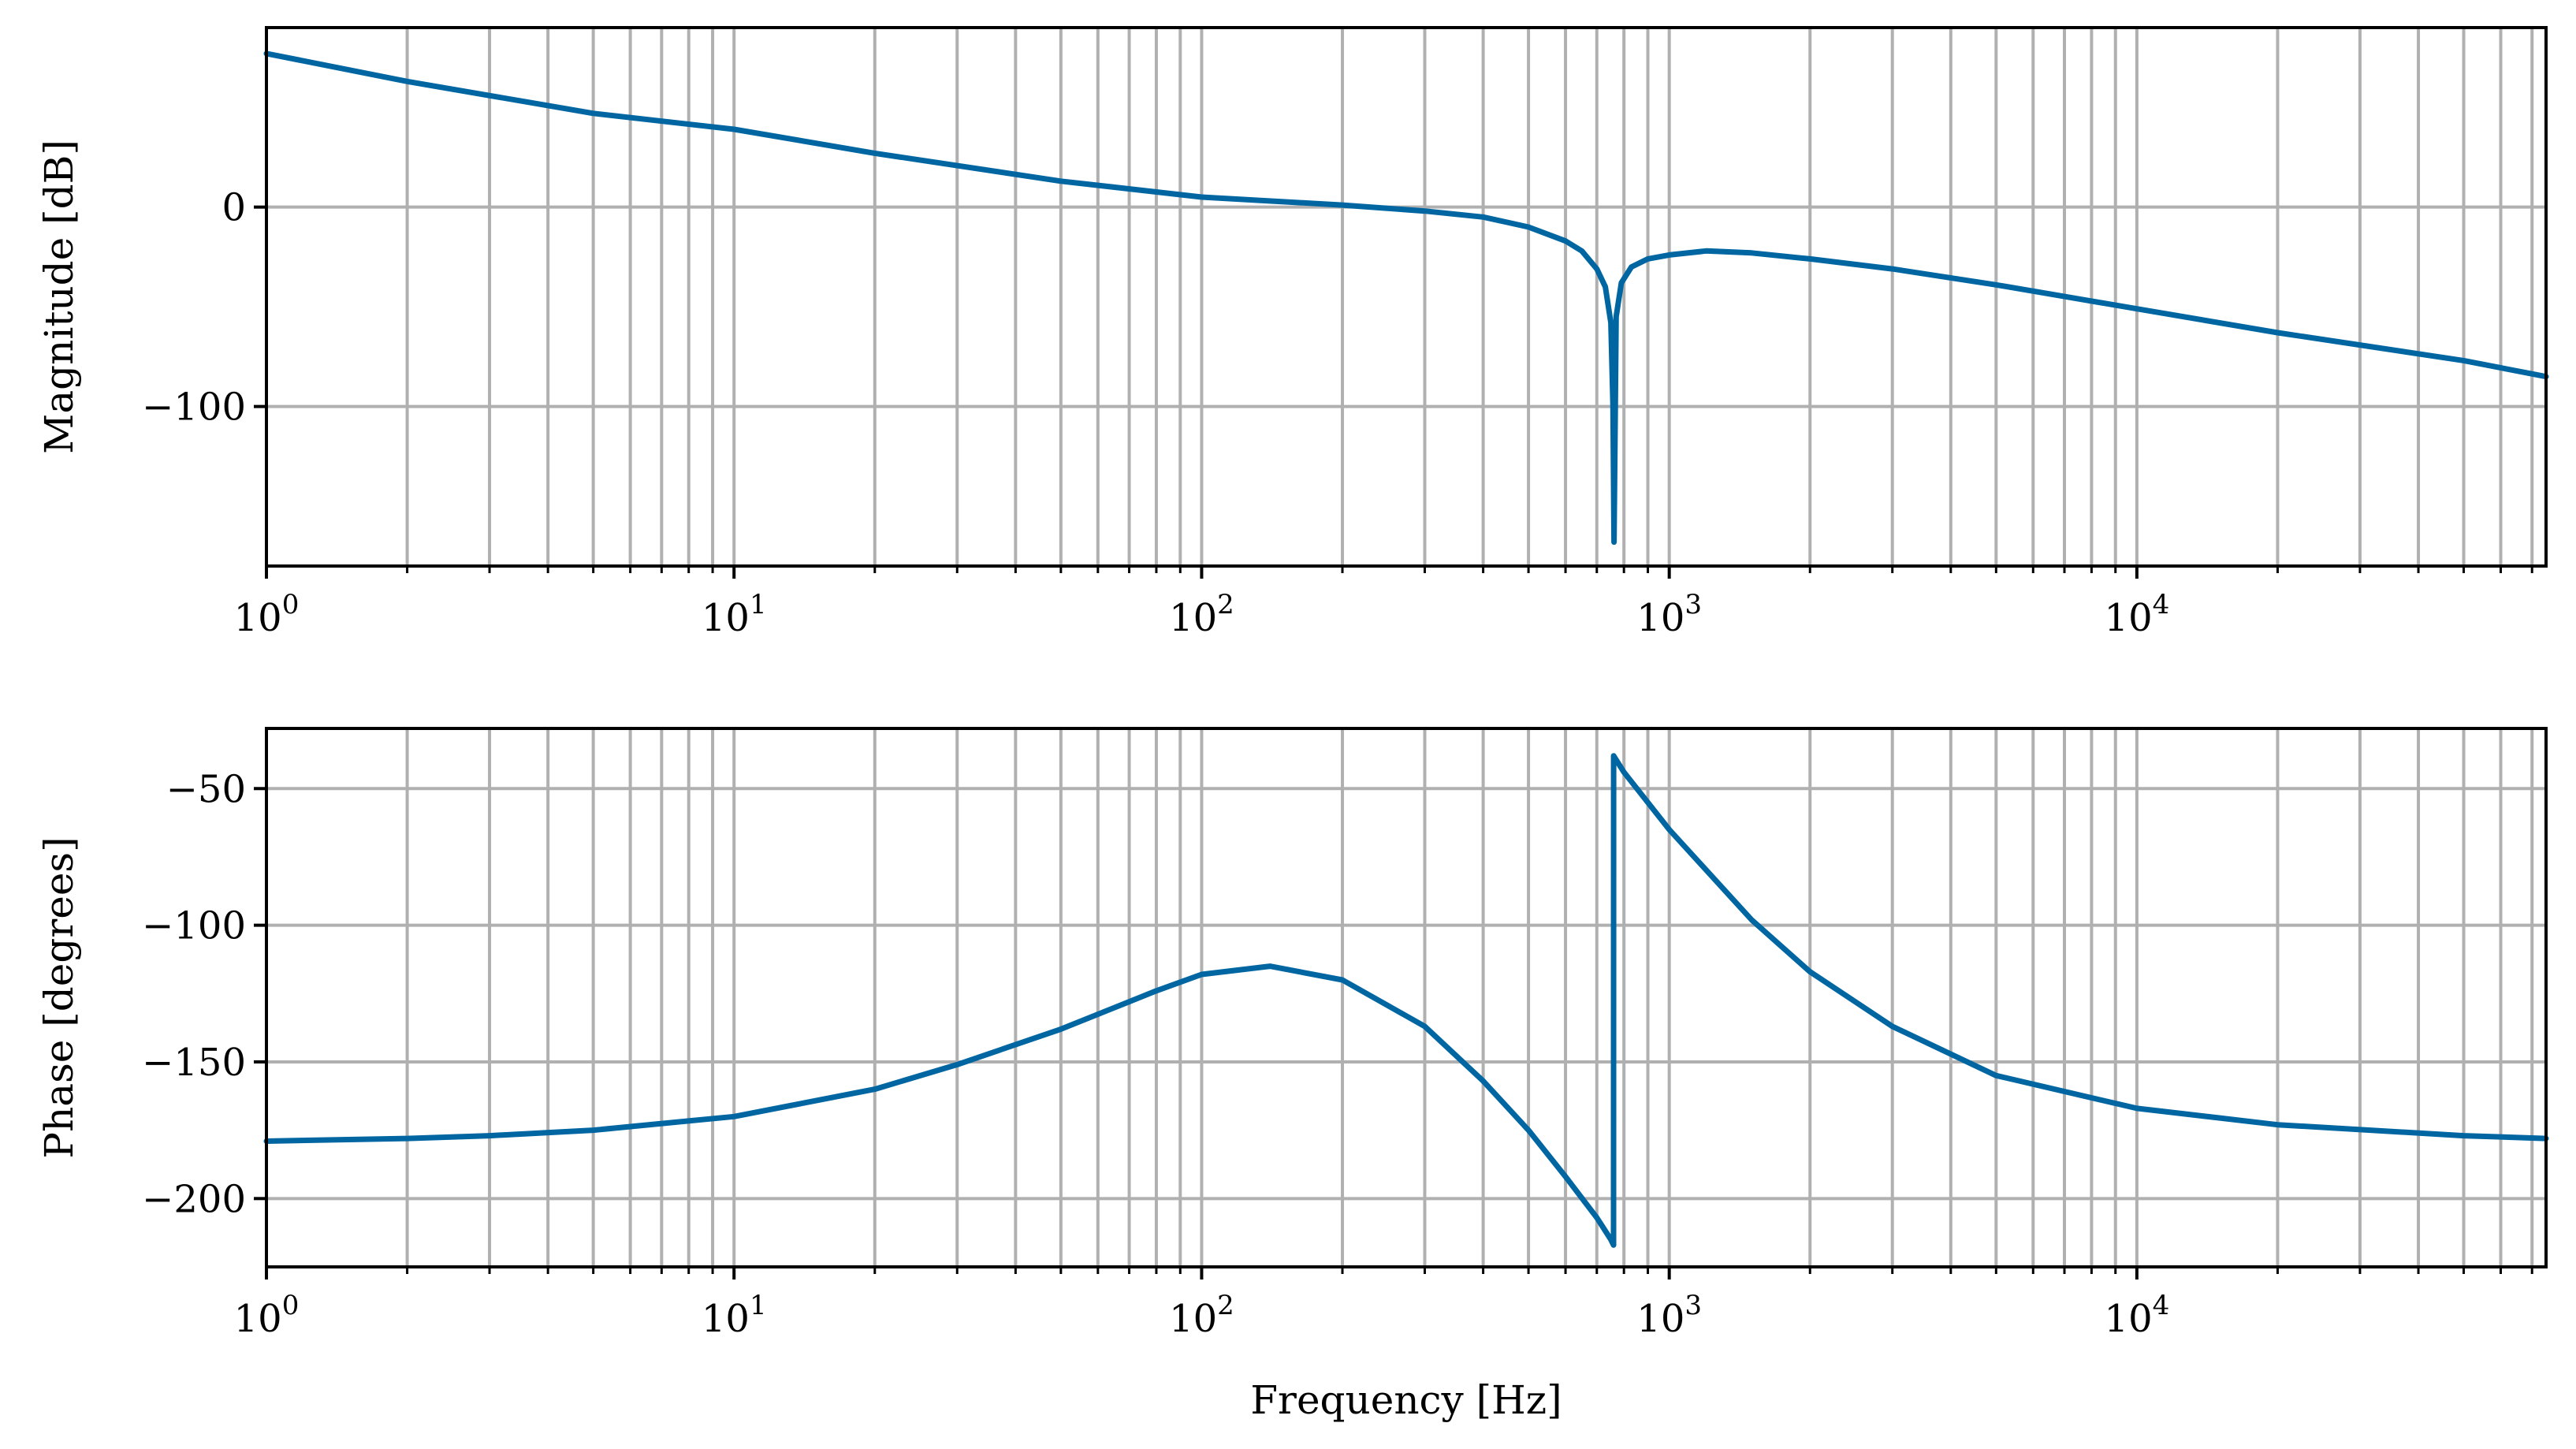 This screenshot has height=1449, width=2576. I want to click on phase-y-axis-label: Phase [degrees], so click(59, 997).